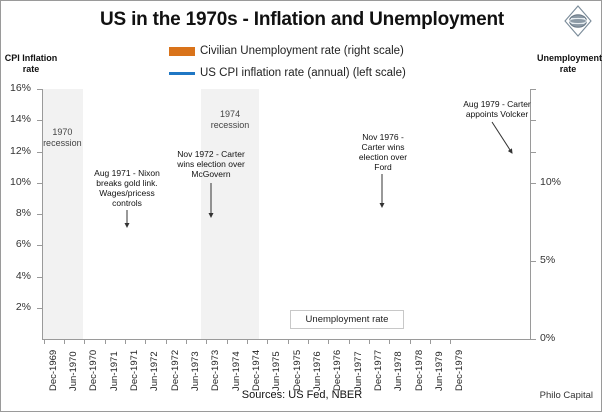  What do you see at coordinates (53, 370) in the screenshot?
I see `x-axis-tick-label: Dec-1969` at bounding box center [53, 370].